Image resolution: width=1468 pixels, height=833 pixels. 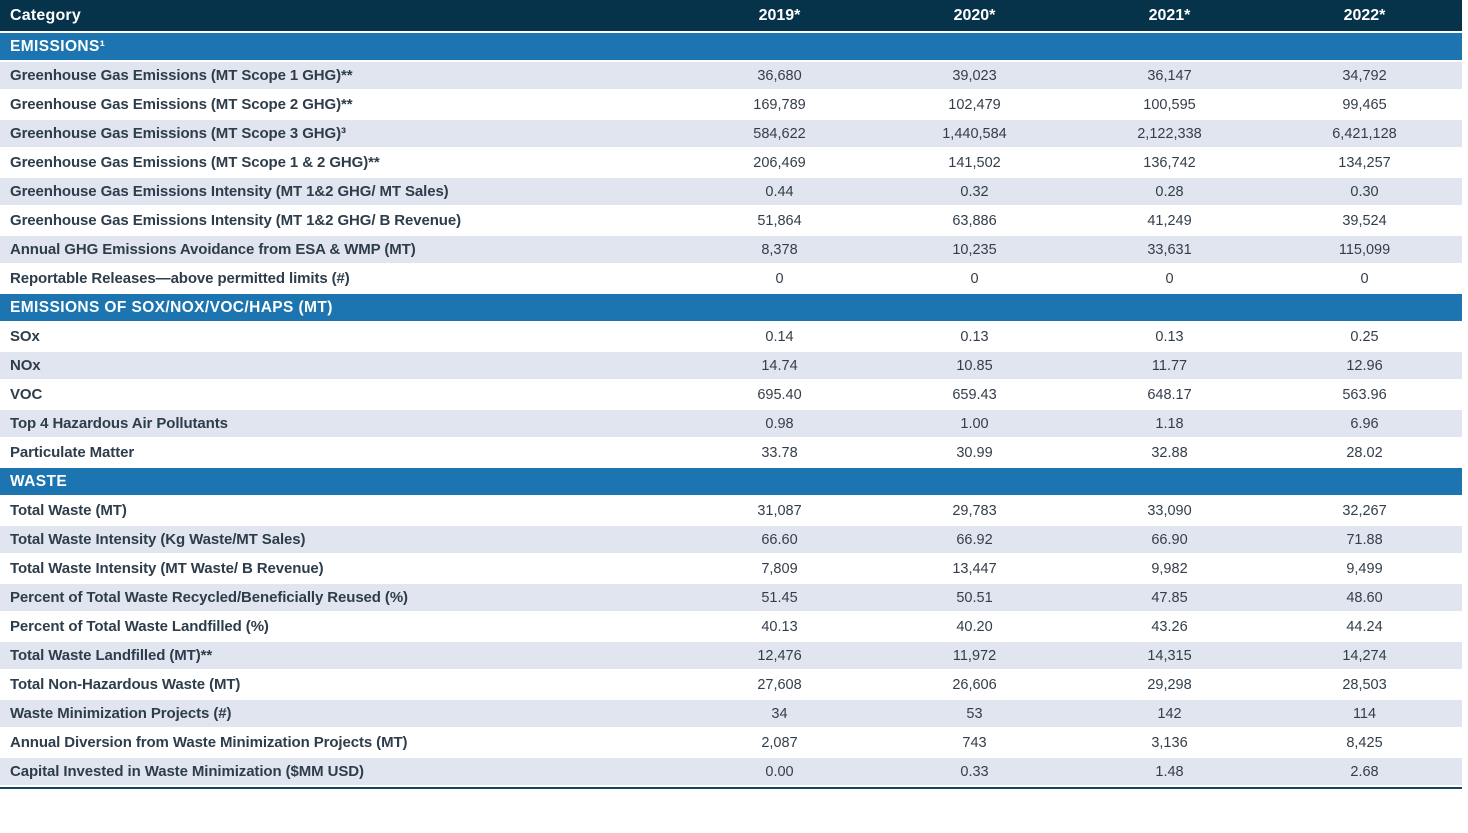 I want to click on column-header-category: Category, so click(x=45, y=15).